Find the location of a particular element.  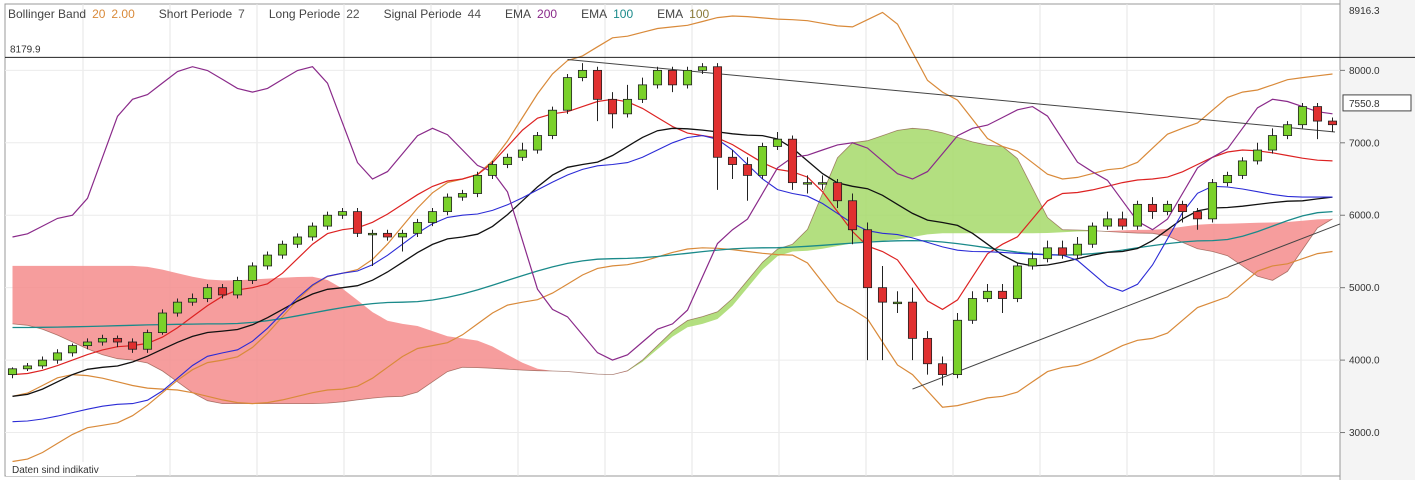

y-tick-label: 3000.0 is located at coordinates (1364, 433).